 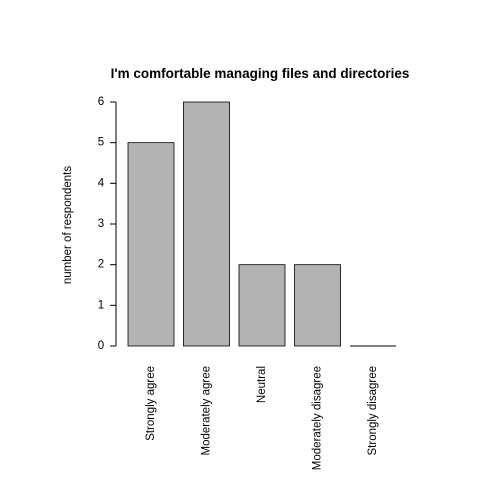 What do you see at coordinates (101, 183) in the screenshot?
I see `y-tick-label: 4` at bounding box center [101, 183].